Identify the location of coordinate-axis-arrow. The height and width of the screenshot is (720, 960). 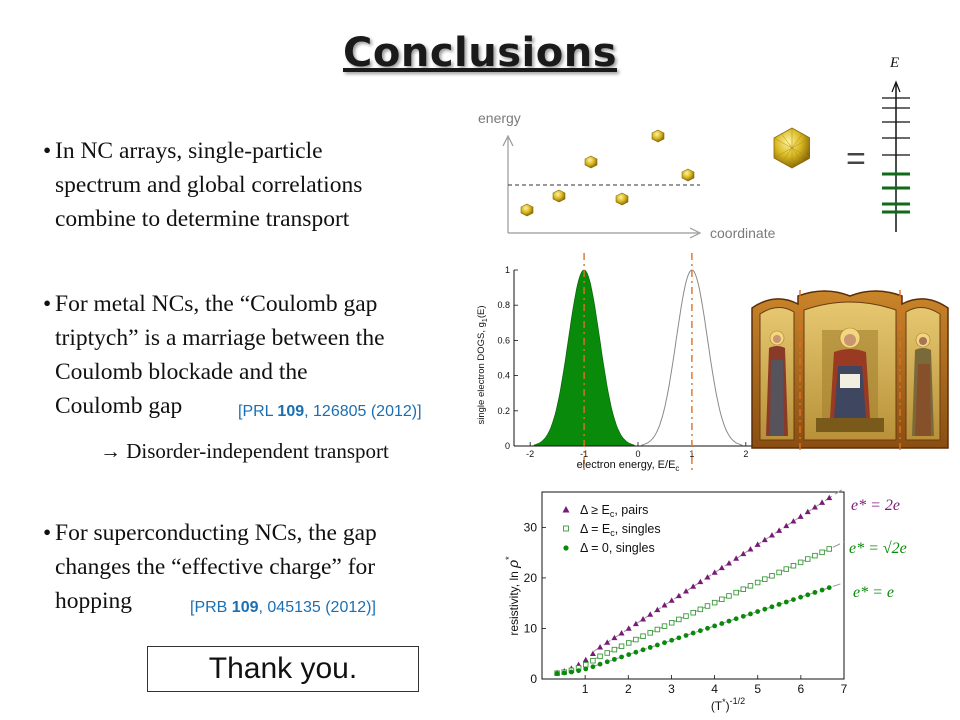
(695, 233).